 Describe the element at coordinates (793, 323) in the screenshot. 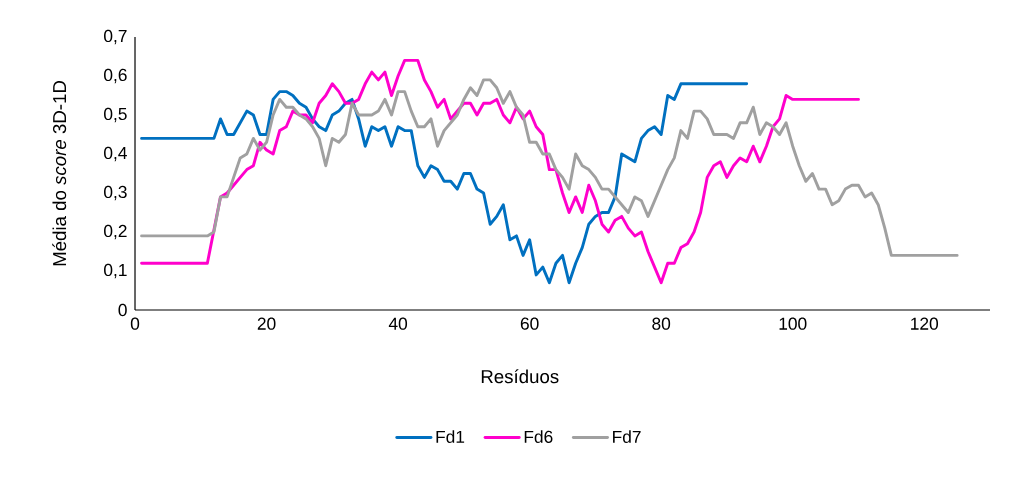

I see `x-tick-label: 100` at that location.